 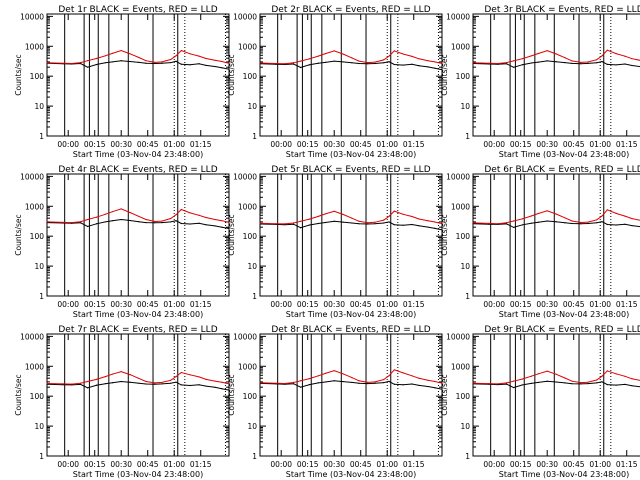 I want to click on x-tick-label: 00:45, so click(x=148, y=144).